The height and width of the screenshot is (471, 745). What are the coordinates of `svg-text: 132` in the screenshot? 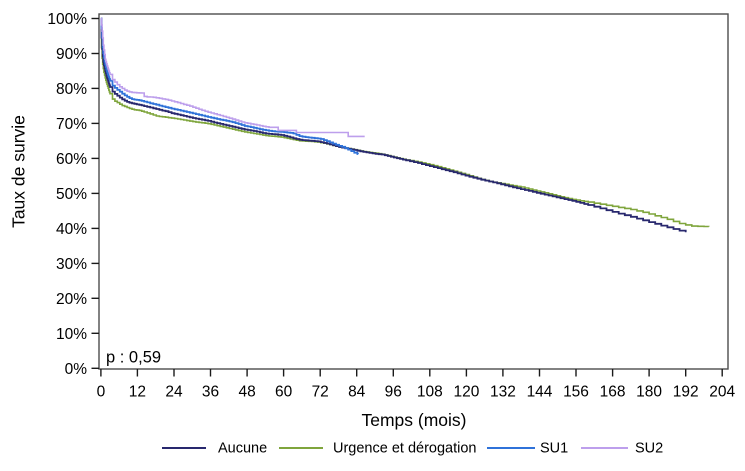 It's located at (503, 392).